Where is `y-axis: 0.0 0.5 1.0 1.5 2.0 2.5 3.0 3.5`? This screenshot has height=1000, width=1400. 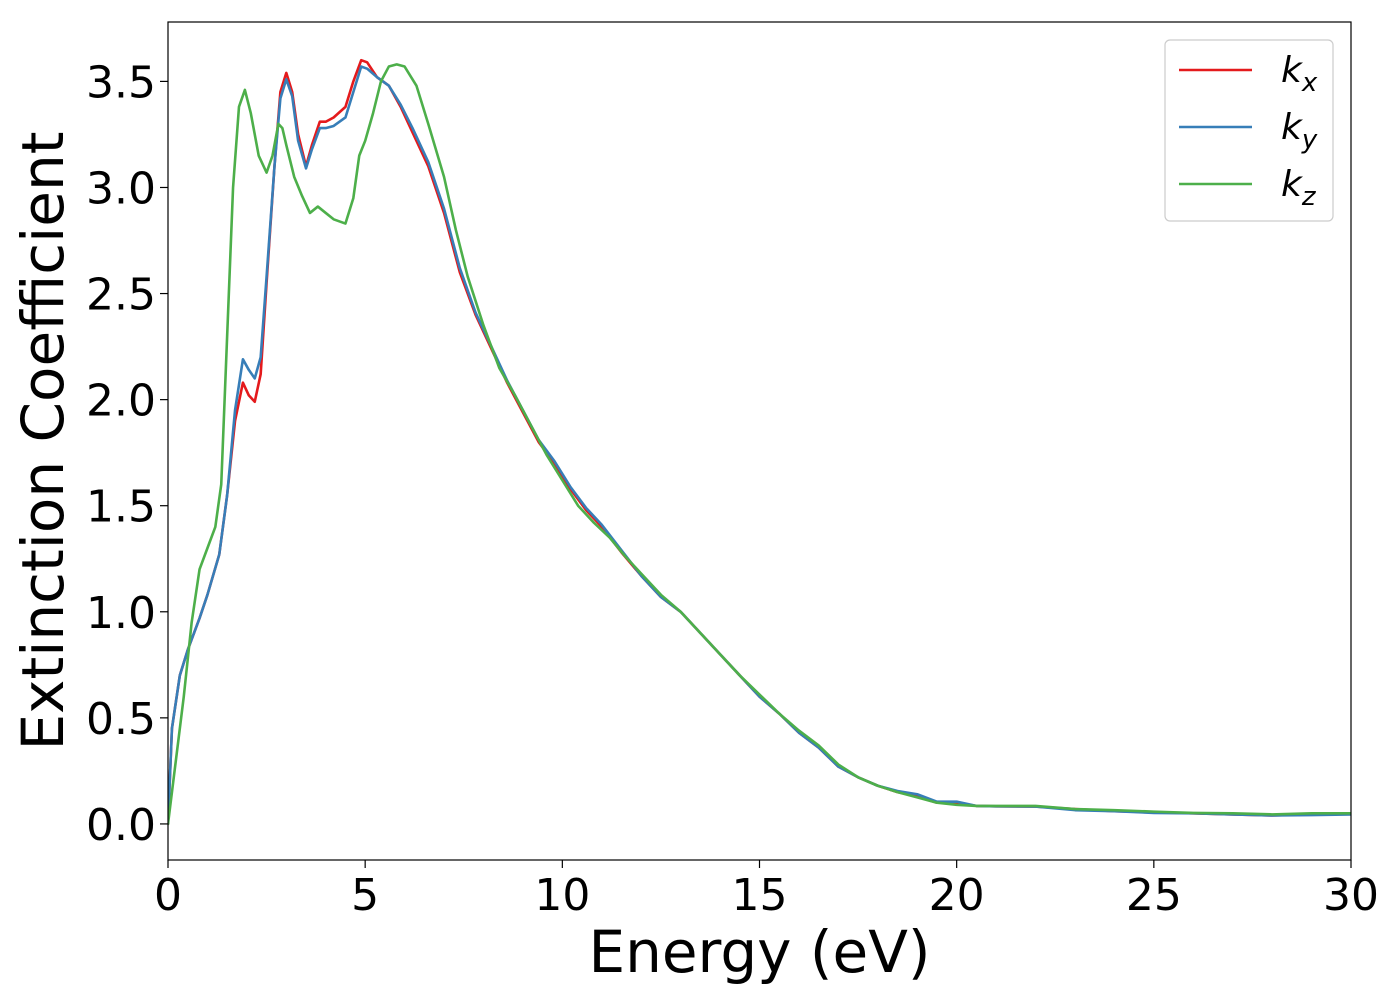
y-axis: 0.0 0.5 1.0 1.5 2.0 2.5 3.0 3.5 is located at coordinates (127, 454).